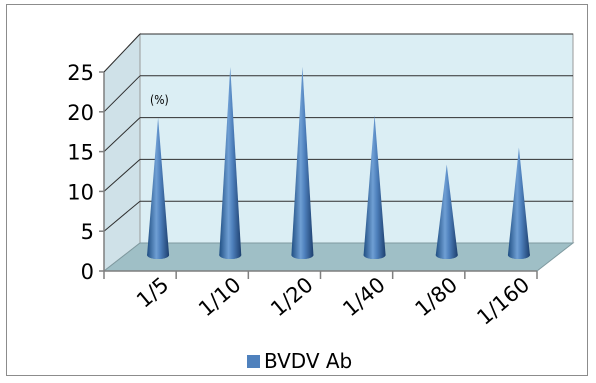 Image resolution: width=596 pixels, height=383 pixels. I want to click on side-wall, so click(122, 152).